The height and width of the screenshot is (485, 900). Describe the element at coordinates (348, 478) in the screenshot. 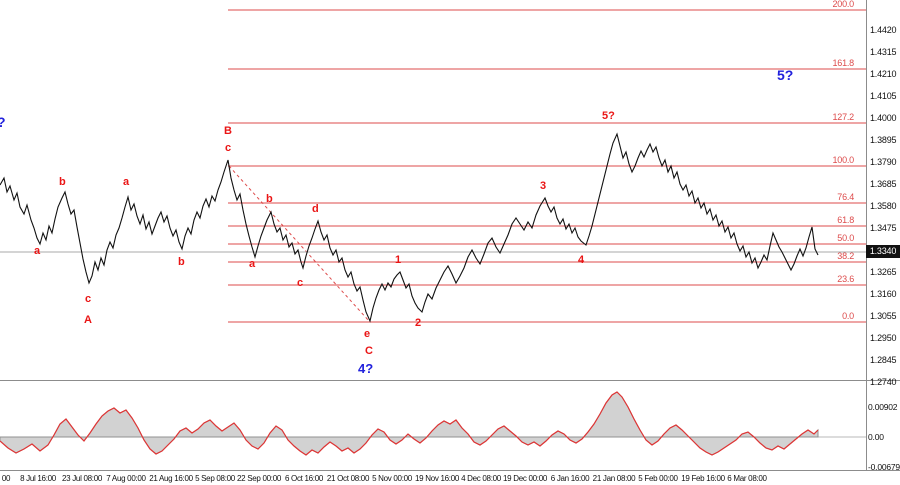

I see `time-axis-tick: 21 Oct 08:00` at that location.